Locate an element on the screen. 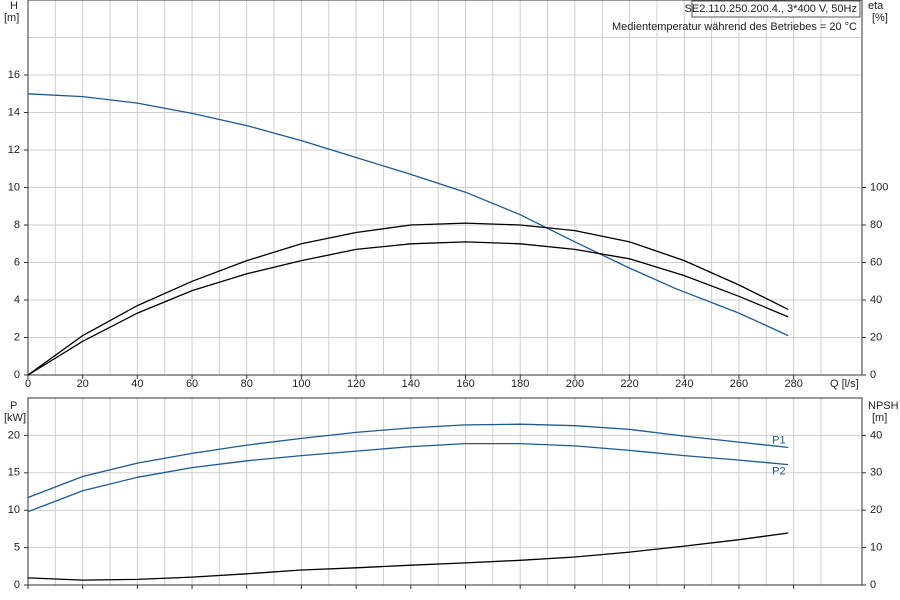 Image resolution: width=900 pixels, height=600 pixels. x-tick-label: 200 is located at coordinates (575, 384).